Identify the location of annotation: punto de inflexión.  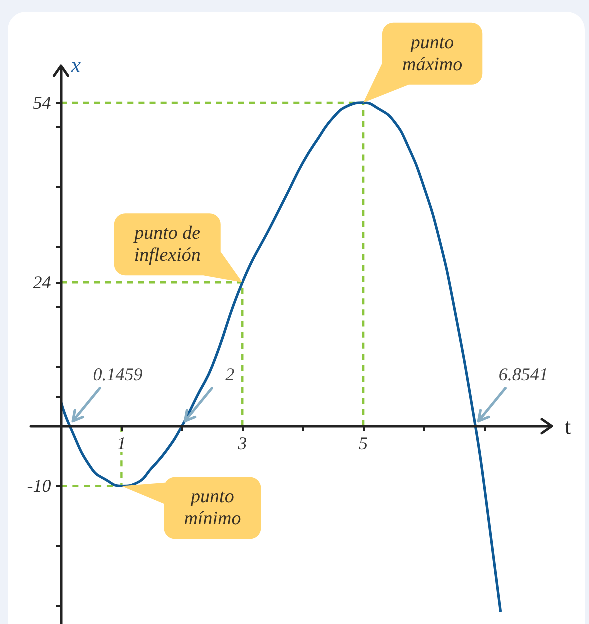
(166, 244).